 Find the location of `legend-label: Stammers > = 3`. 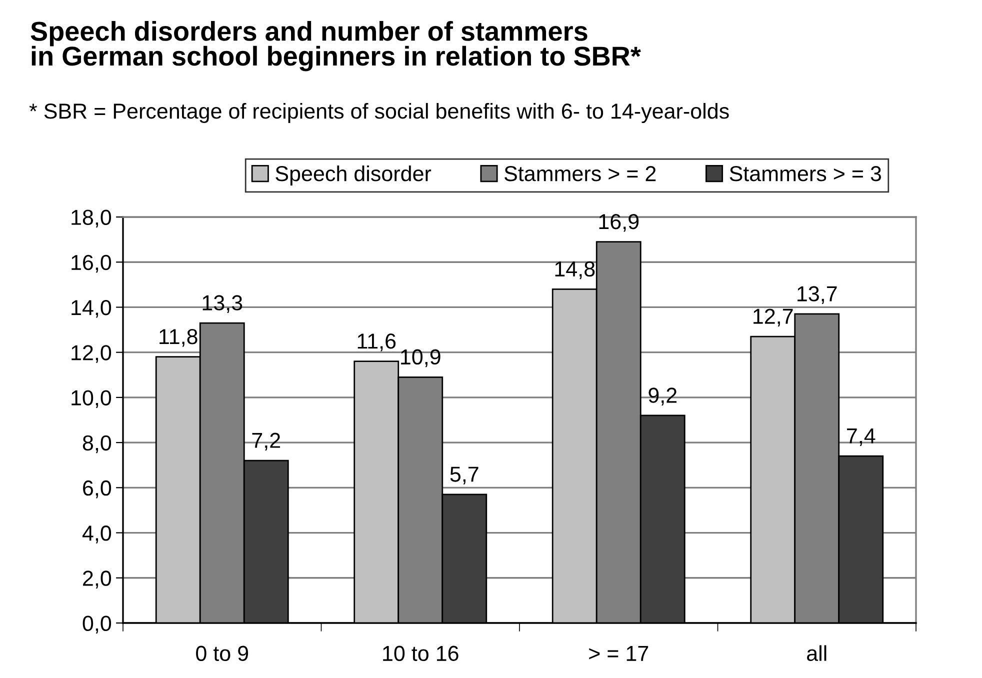

legend-label: Stammers > = 3 is located at coordinates (805, 174).